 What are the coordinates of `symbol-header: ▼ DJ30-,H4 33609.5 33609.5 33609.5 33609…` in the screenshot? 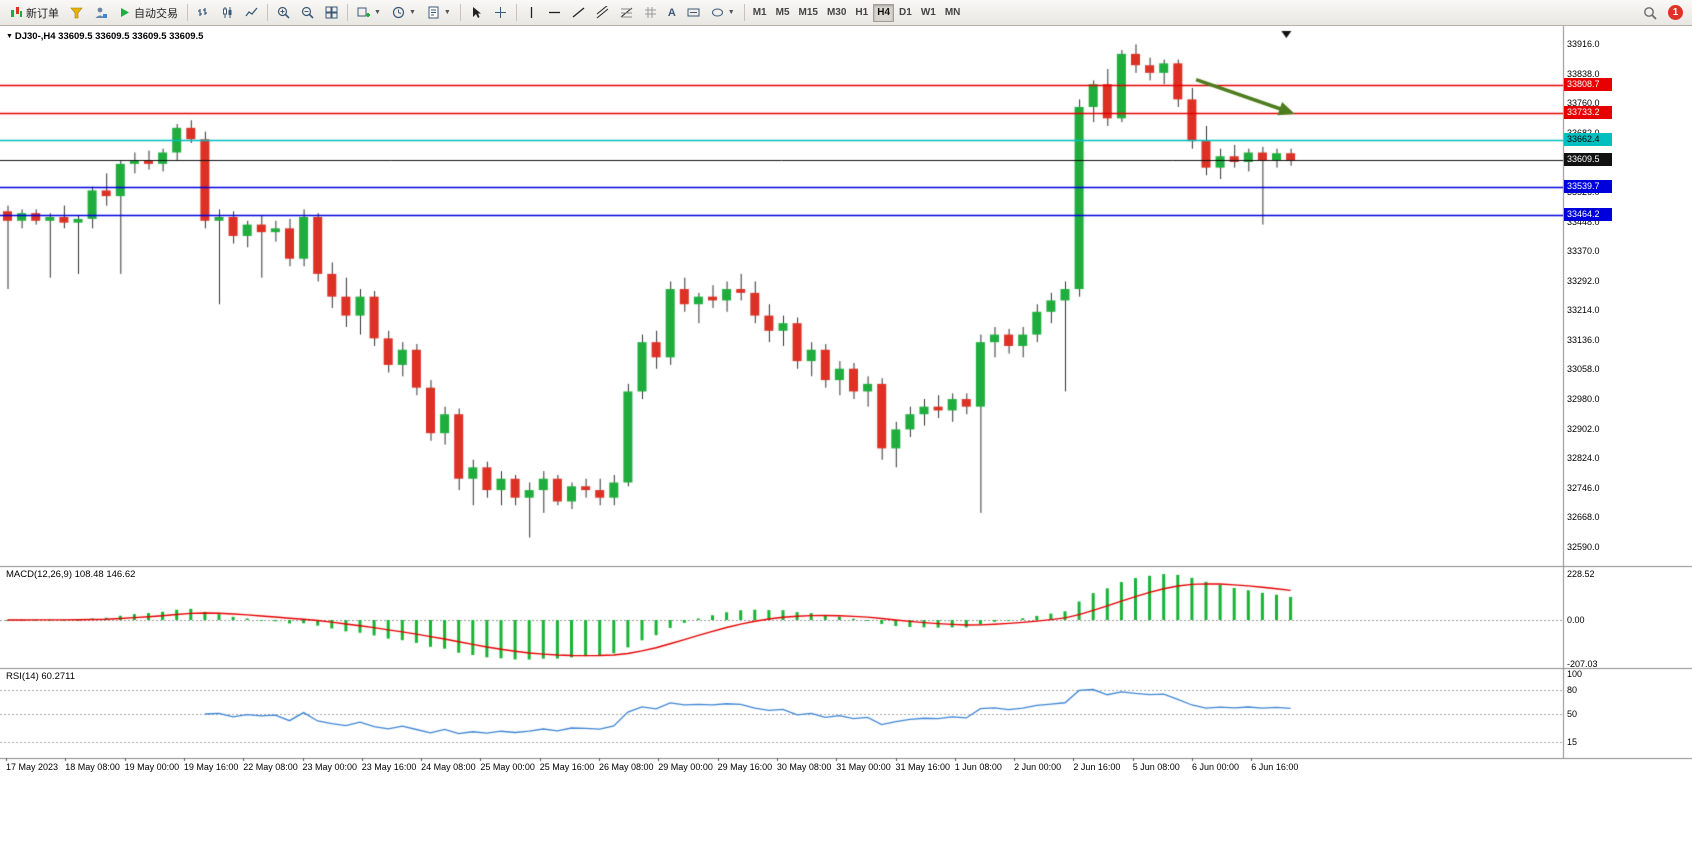 It's located at (104, 36).